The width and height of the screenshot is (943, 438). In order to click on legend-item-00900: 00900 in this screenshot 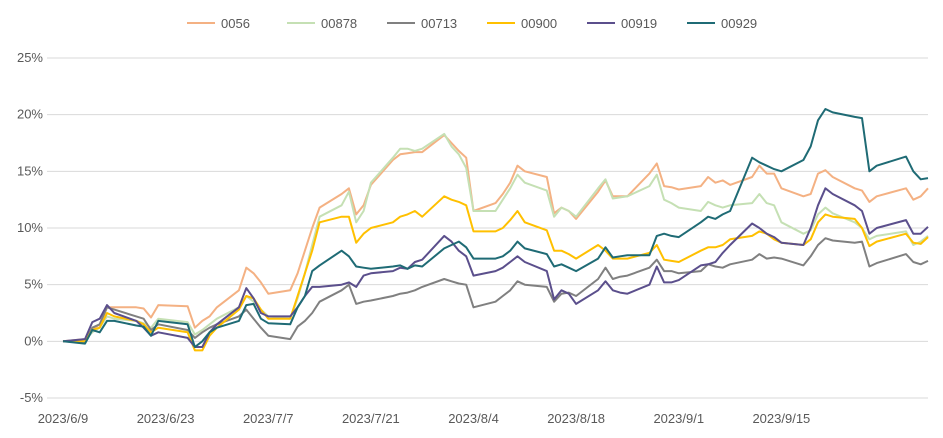, I will do `click(522, 23)`.